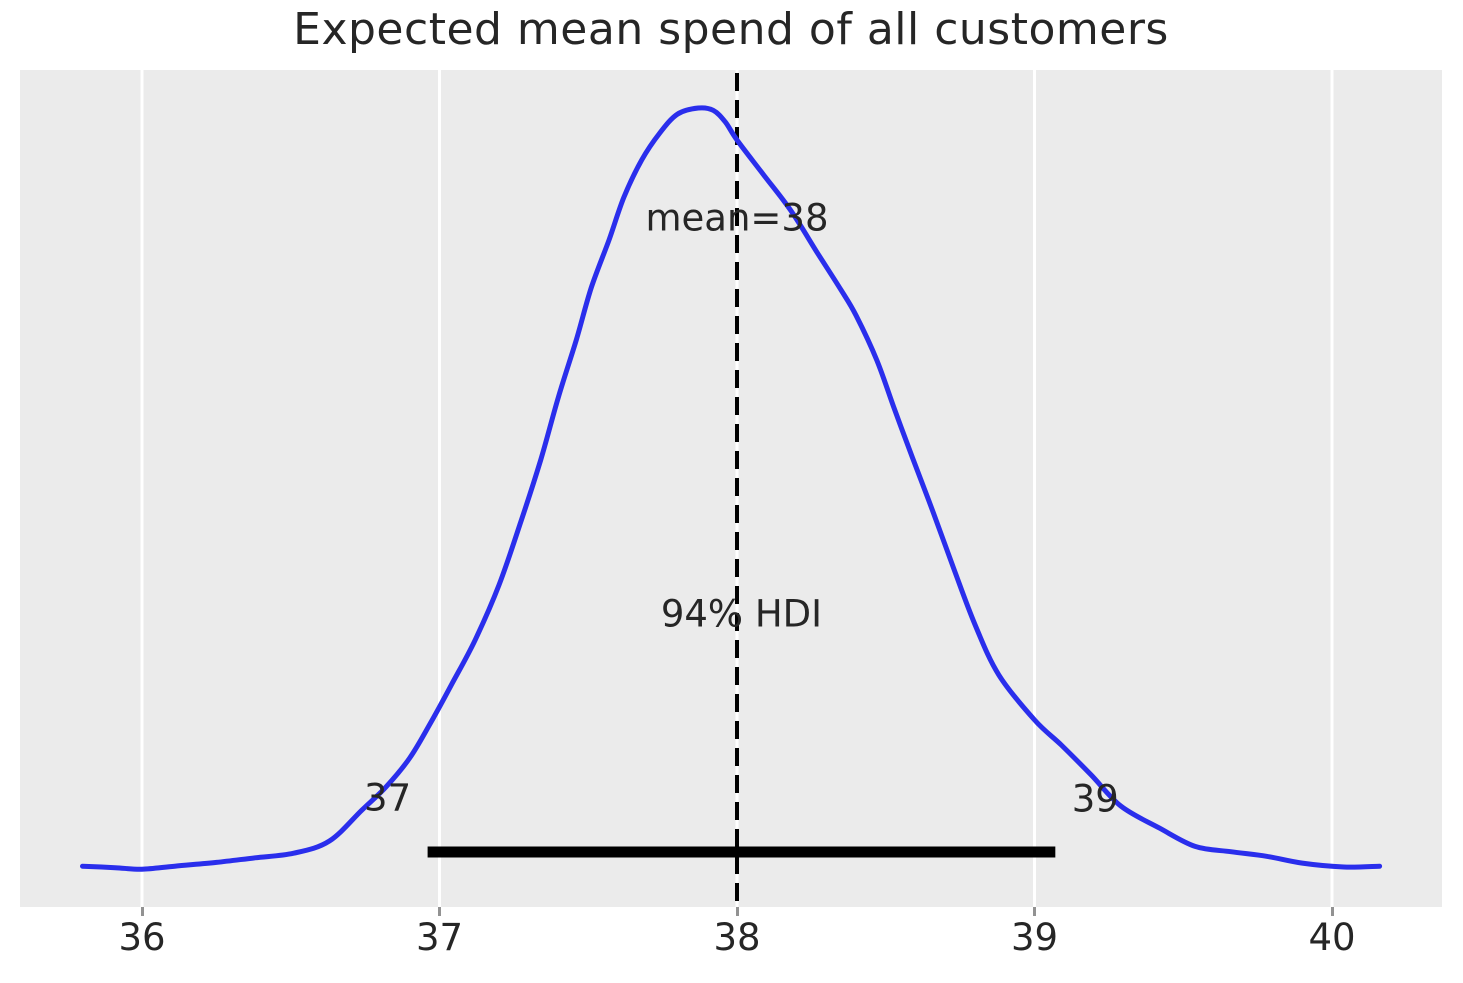  I want to click on x-tick-label-40: 40, so click(1332, 937).